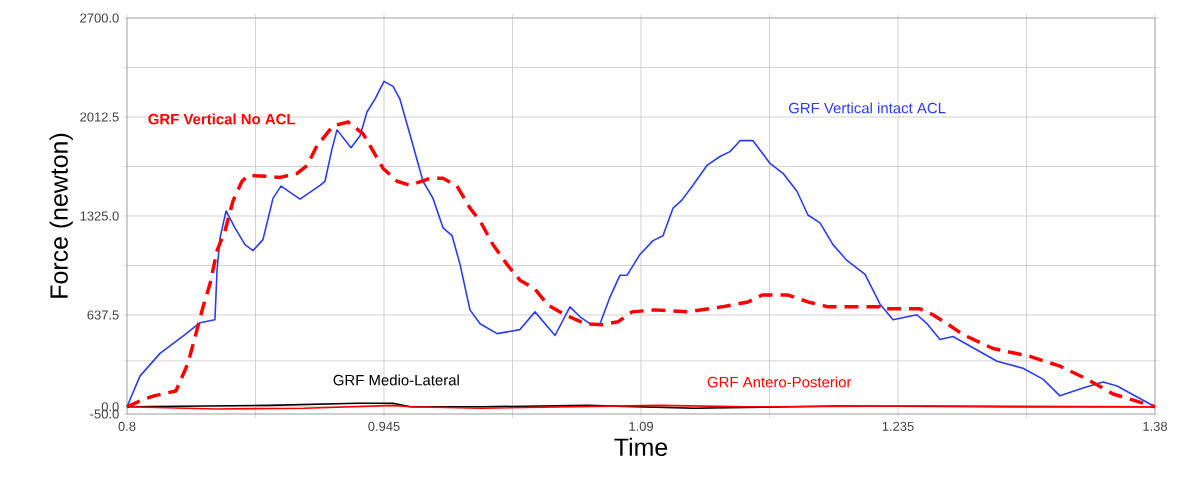 This screenshot has height=497, width=1187. I want to click on x-tick-label: 1.235, so click(898, 426).